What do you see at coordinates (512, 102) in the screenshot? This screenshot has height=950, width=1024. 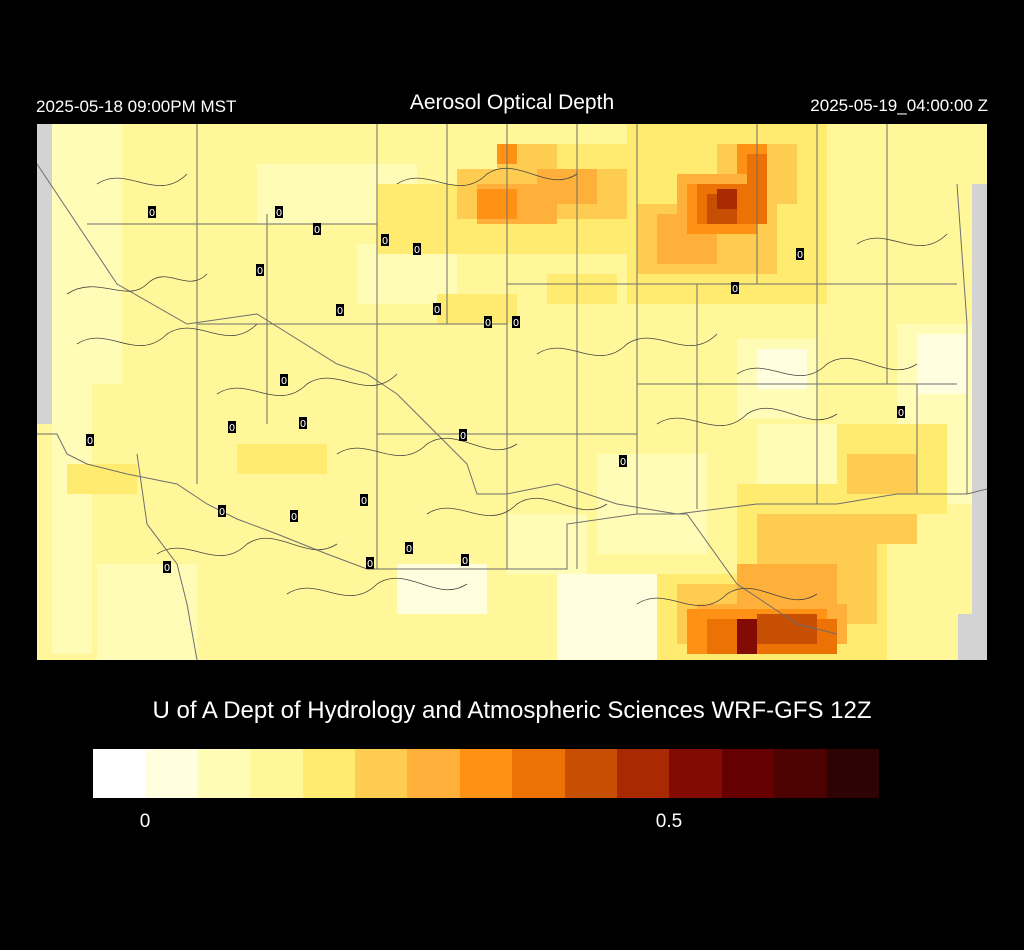 I see `map-title: Aerosol Optical Depth` at bounding box center [512, 102].